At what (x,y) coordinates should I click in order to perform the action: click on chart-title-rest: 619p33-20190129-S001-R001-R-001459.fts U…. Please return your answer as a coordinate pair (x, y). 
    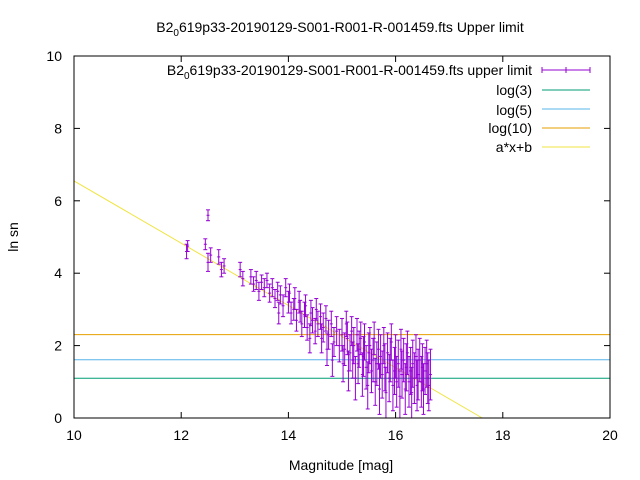
    Looking at the image, I should click on (351, 27).